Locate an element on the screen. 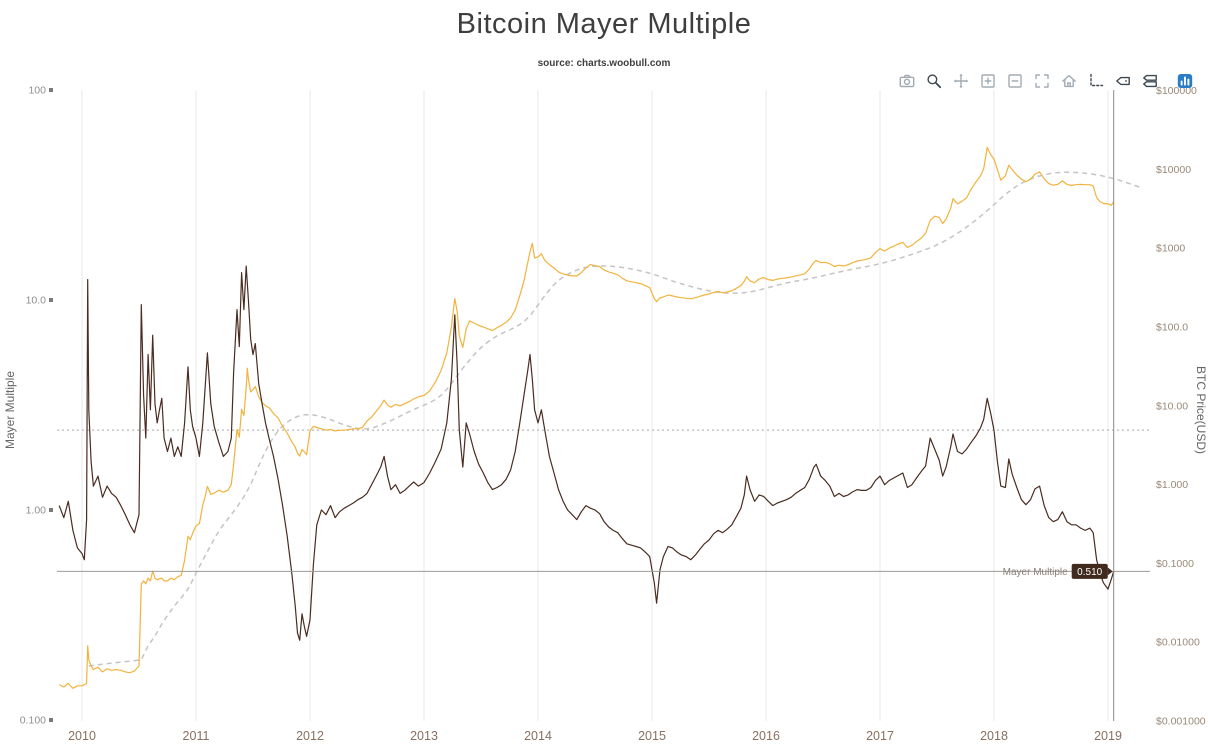  right-tick-$10000: $10000 is located at coordinates (1173, 170).